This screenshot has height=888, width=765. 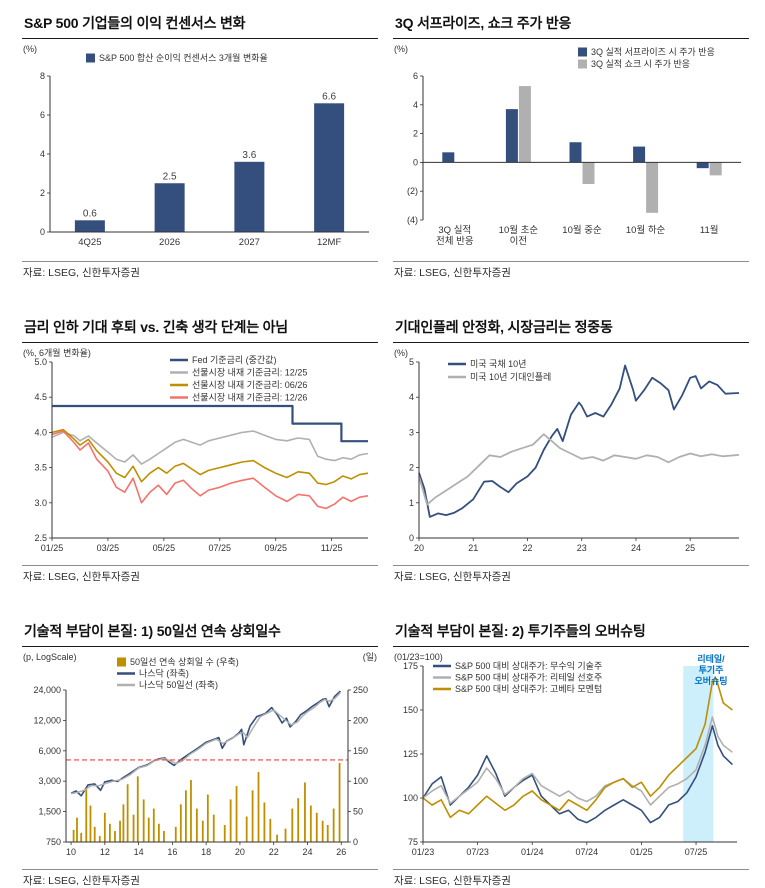 I want to click on svg-text: 11/25, so click(x=332, y=548).